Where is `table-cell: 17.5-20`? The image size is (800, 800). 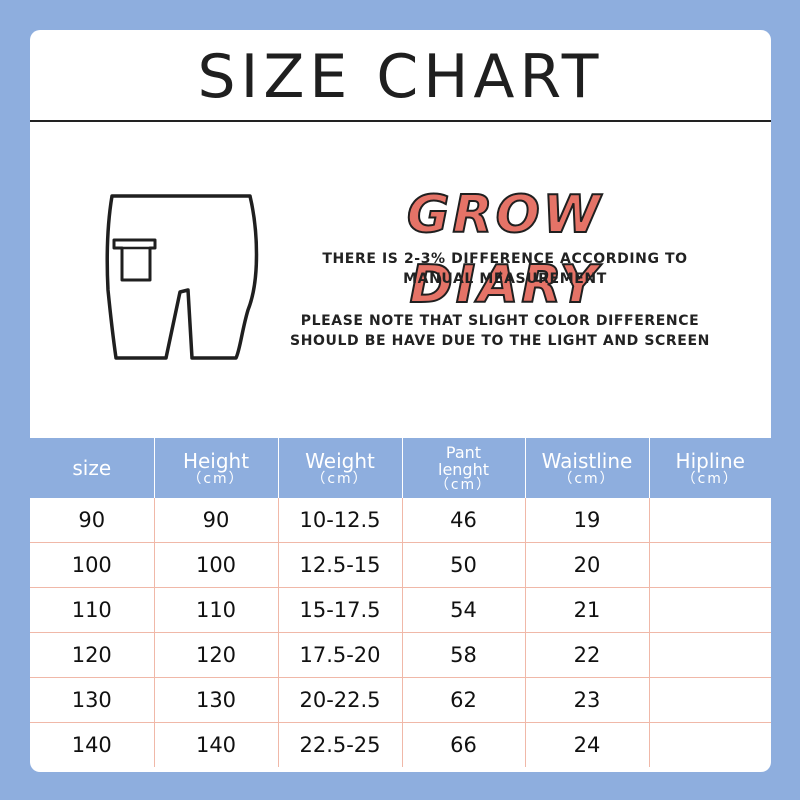
table-cell: 17.5-20 is located at coordinates (339, 655).